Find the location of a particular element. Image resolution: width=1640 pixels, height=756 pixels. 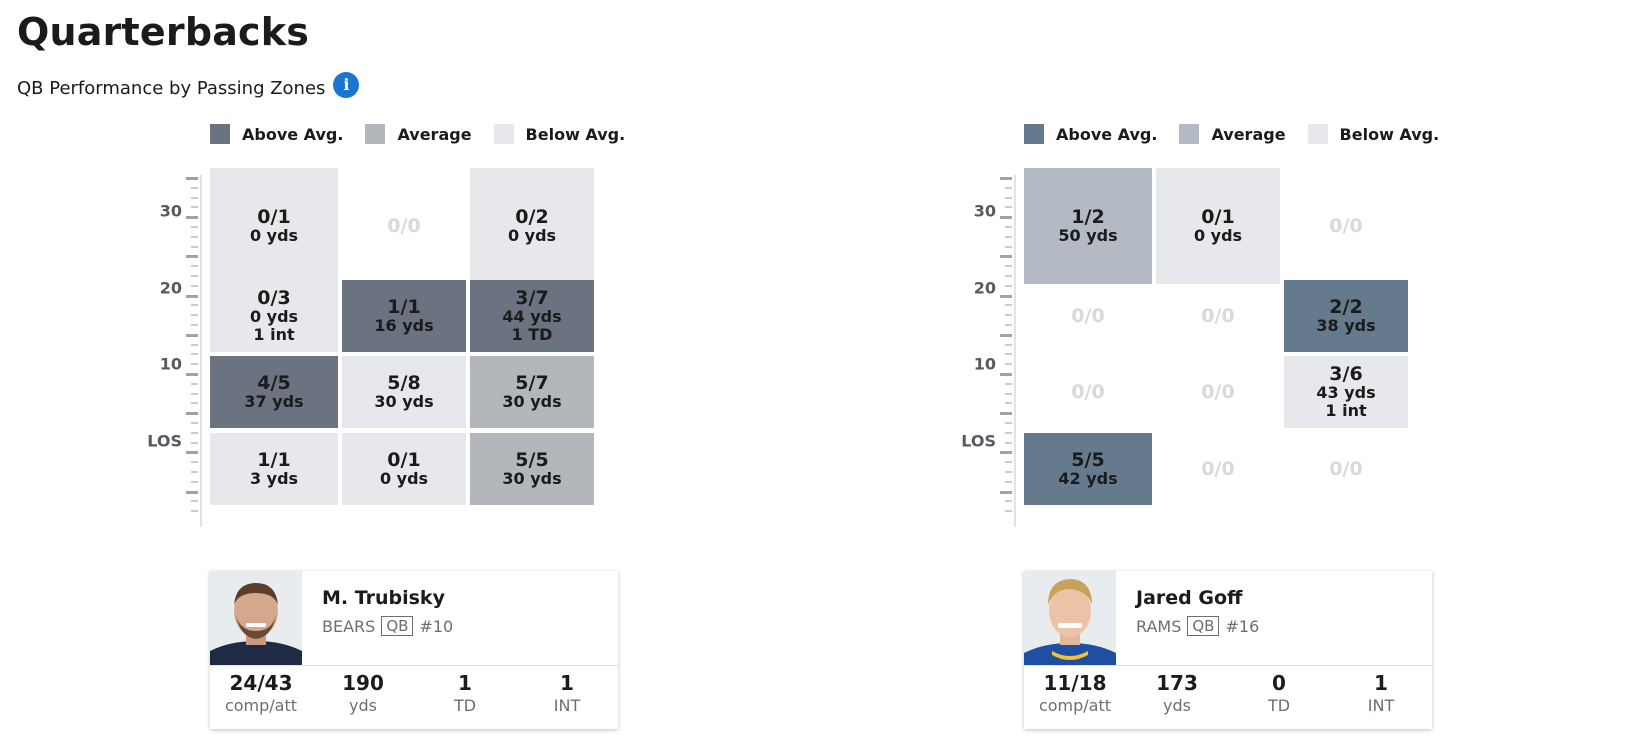

zone-cell: 1/1 16 yds is located at coordinates (404, 316).